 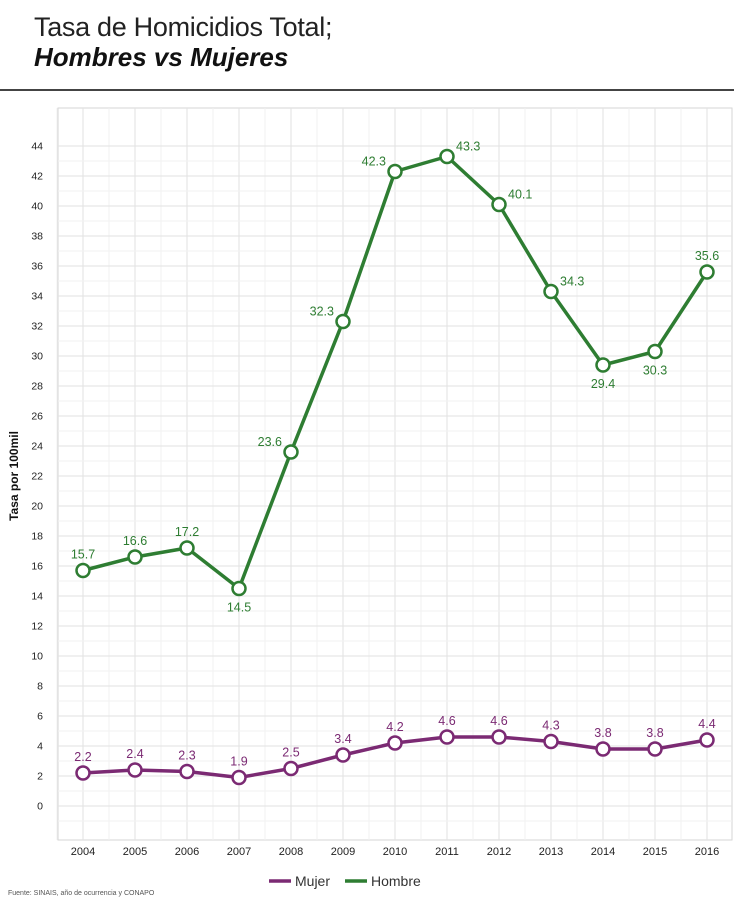 What do you see at coordinates (37, 207) in the screenshot?
I see `y-tick-label: 40` at bounding box center [37, 207].